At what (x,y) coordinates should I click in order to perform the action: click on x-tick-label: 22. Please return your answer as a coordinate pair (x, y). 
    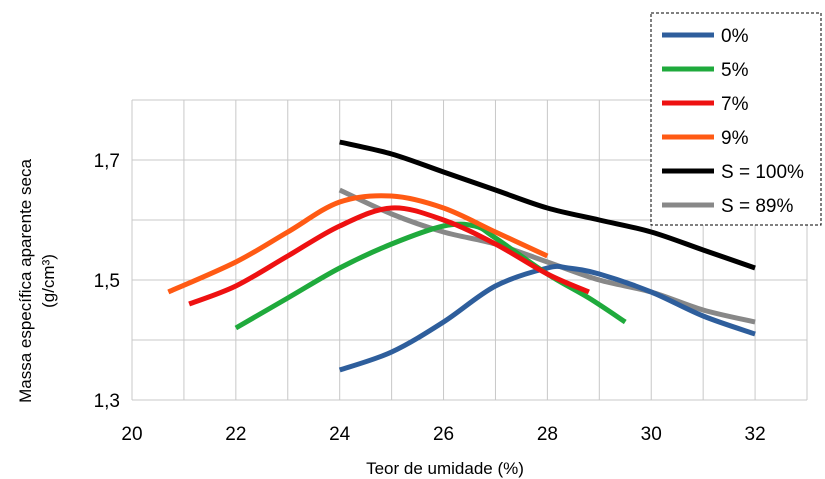
    Looking at the image, I should click on (235, 434).